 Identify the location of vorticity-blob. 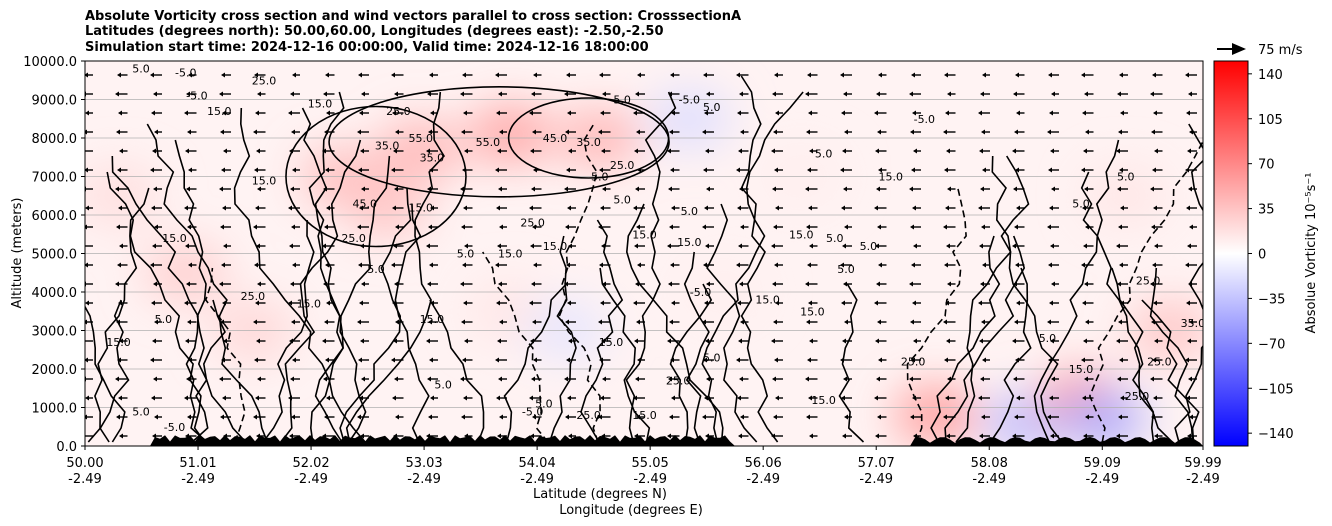
(420, 149).